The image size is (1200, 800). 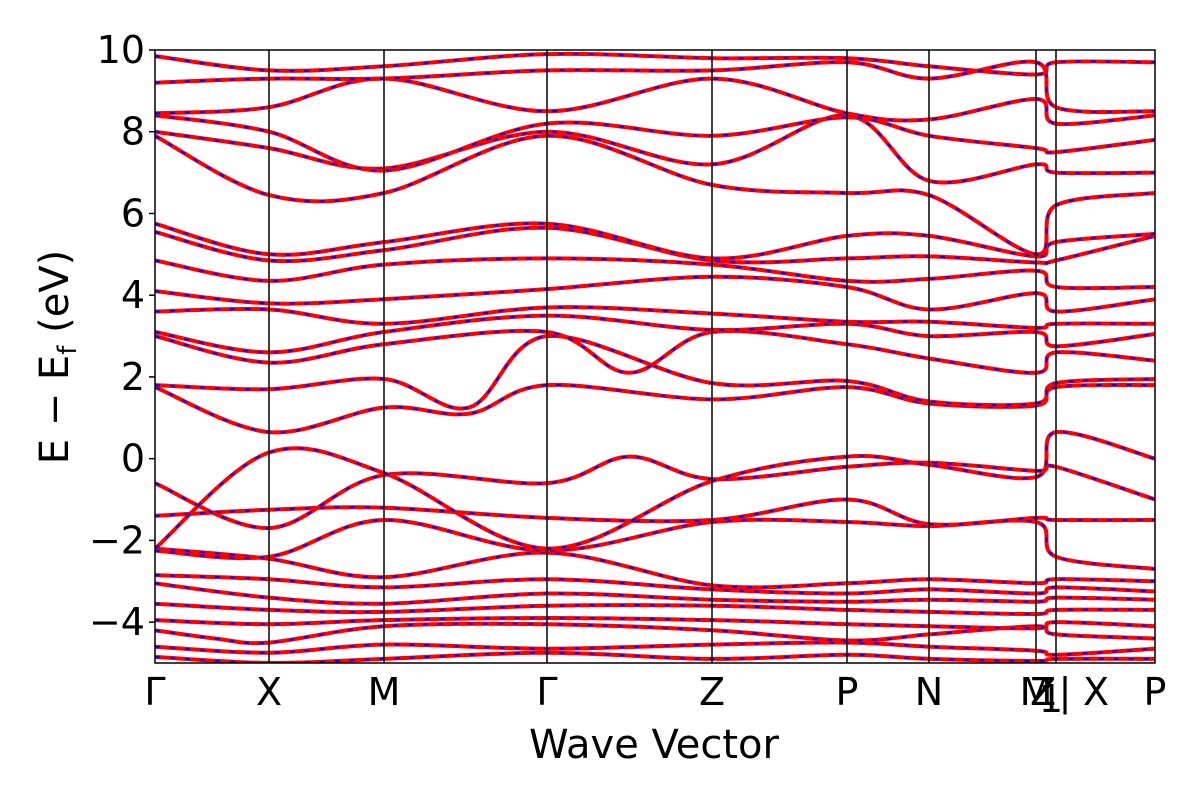 I want to click on x-tick-label-7: M, so click(x=1036, y=692).